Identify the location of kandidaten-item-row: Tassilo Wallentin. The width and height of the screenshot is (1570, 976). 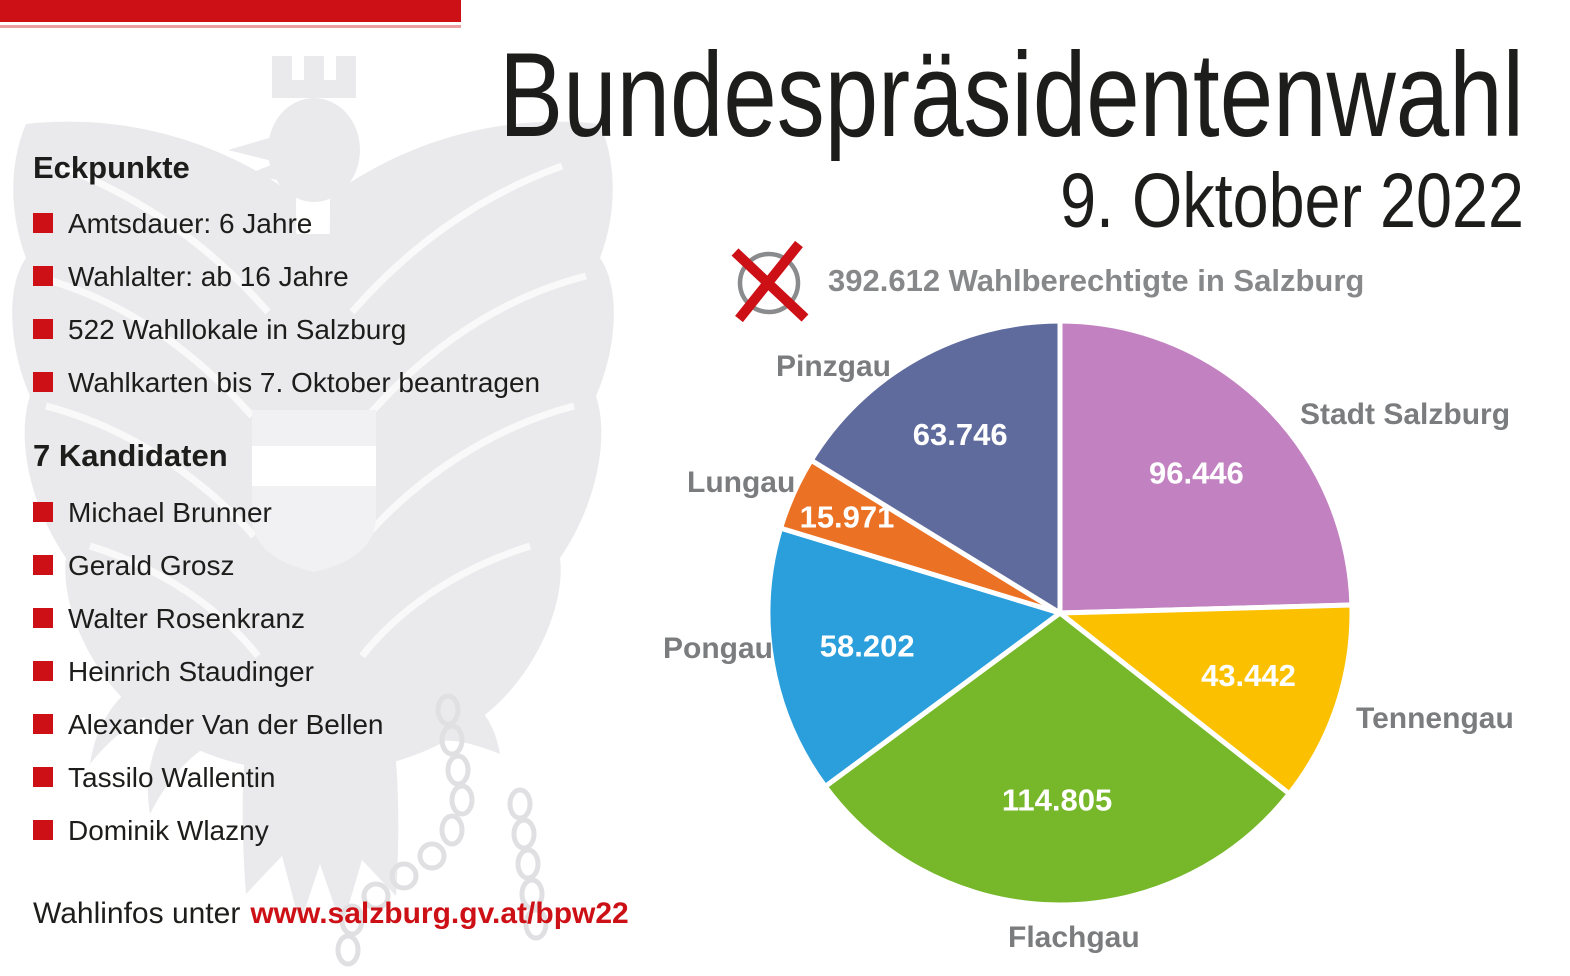
(208, 788).